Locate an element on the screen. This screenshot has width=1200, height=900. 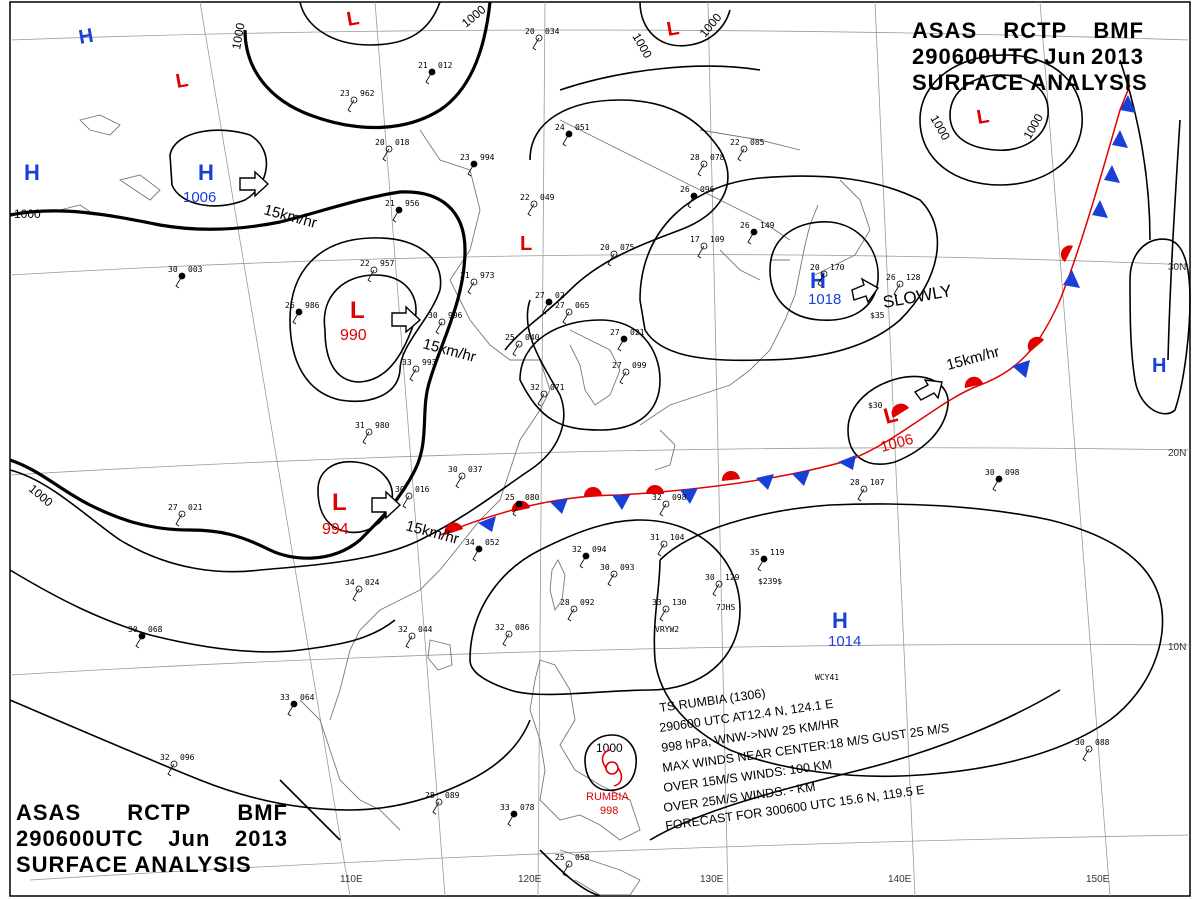
station-temperature: 25 is located at coordinates (510, 337).